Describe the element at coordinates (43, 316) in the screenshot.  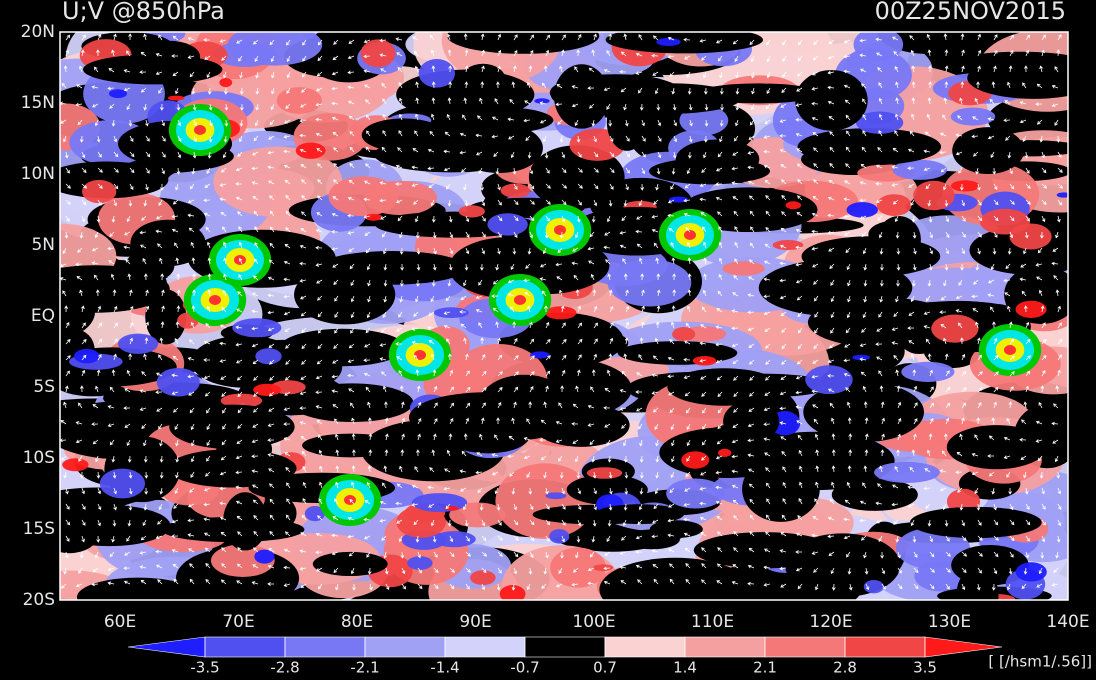
I see `lat-label: EQ` at that location.